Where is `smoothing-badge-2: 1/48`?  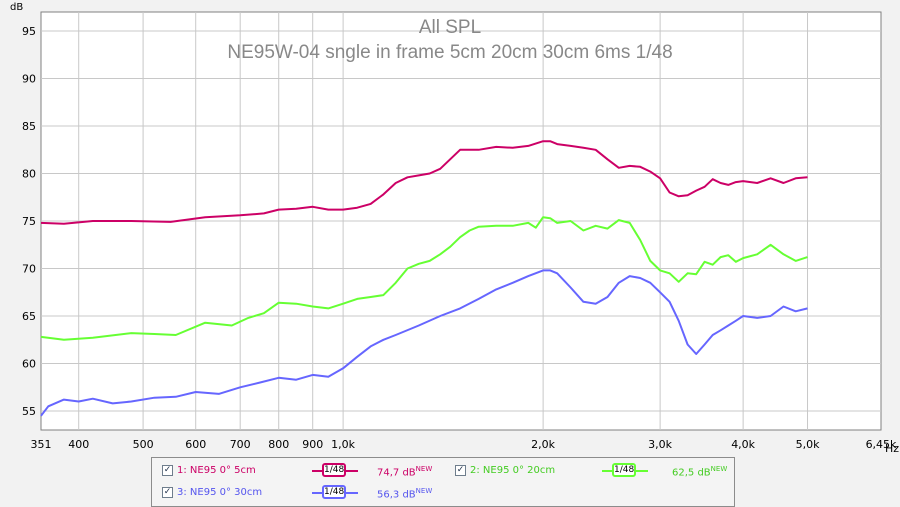 smoothing-badge-2: 1/48 is located at coordinates (624, 470).